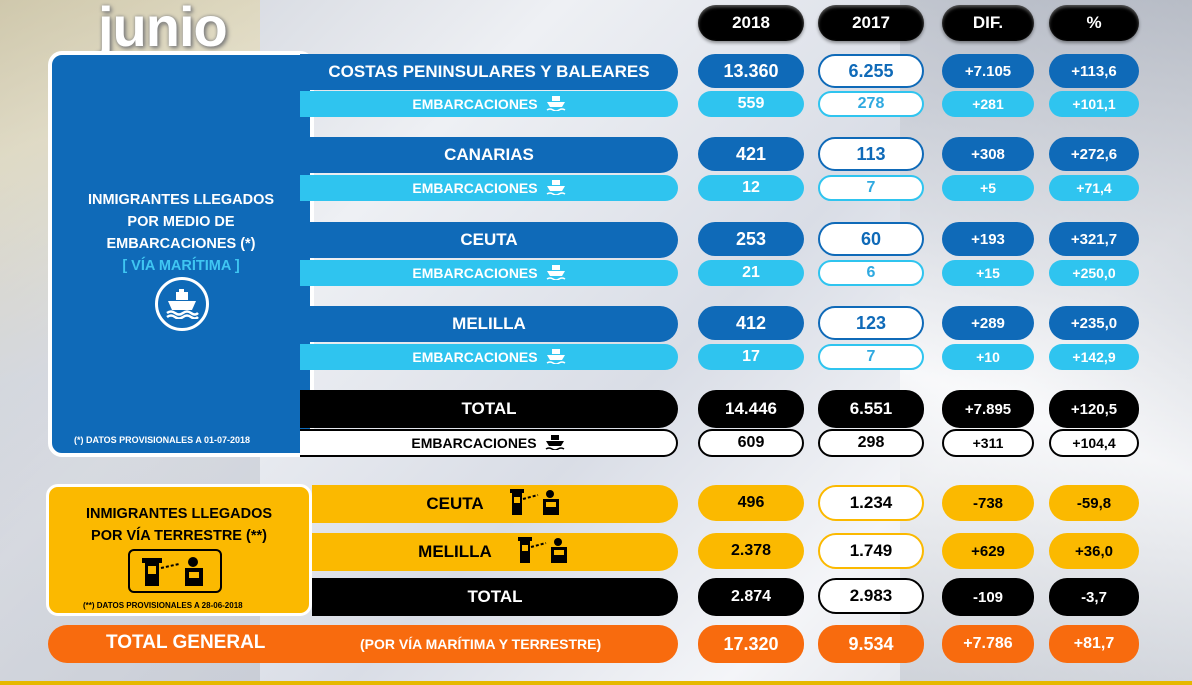 The height and width of the screenshot is (685, 1192). I want to click on month-title: junio, so click(163, 29).